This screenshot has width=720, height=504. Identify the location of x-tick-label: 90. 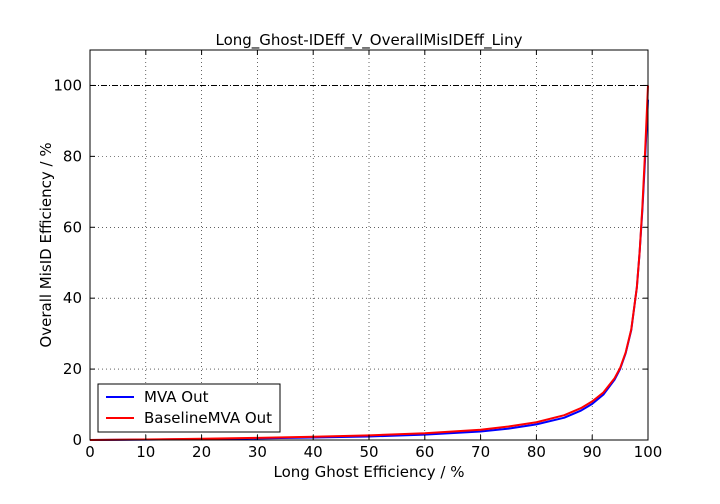
(592, 452).